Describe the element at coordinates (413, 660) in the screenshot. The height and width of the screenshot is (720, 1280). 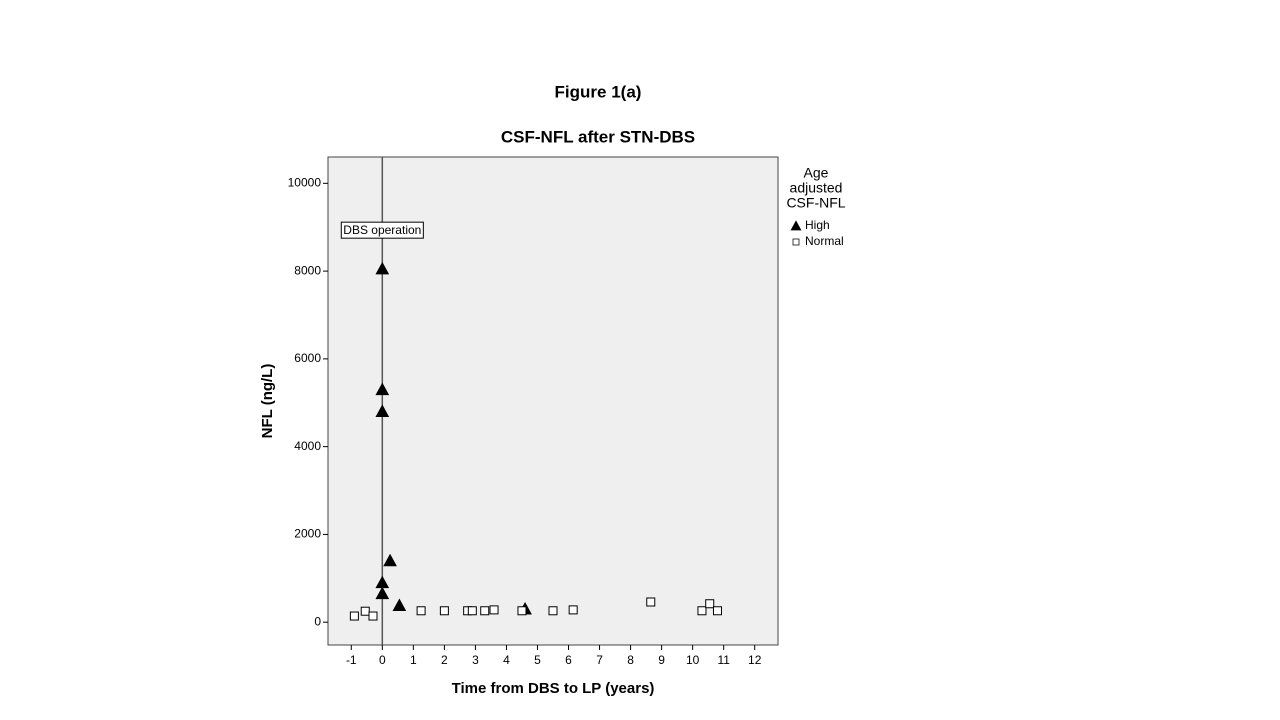
I see `x-tick-label: 1` at that location.